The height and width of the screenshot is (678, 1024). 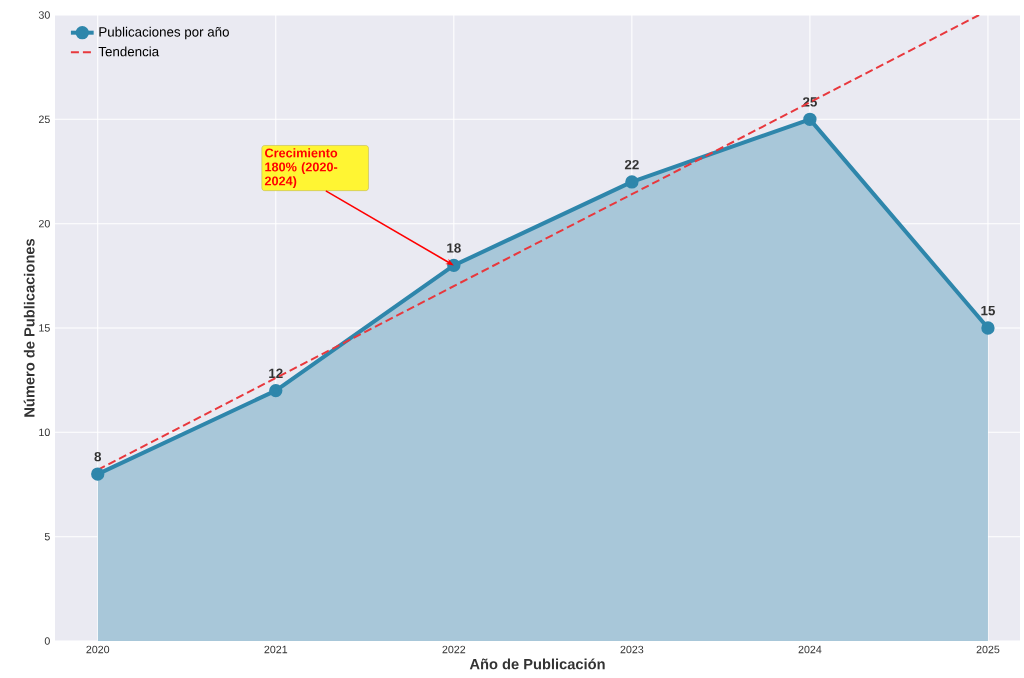 I want to click on x-tick-label: 2022, so click(x=454, y=649).